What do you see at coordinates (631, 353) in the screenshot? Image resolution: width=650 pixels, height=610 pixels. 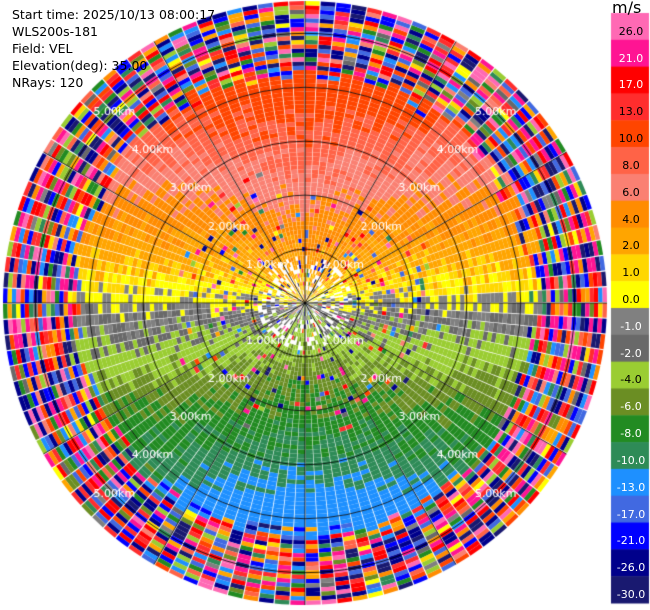 I see `colorbar-tick-label: -2.0` at bounding box center [631, 353].